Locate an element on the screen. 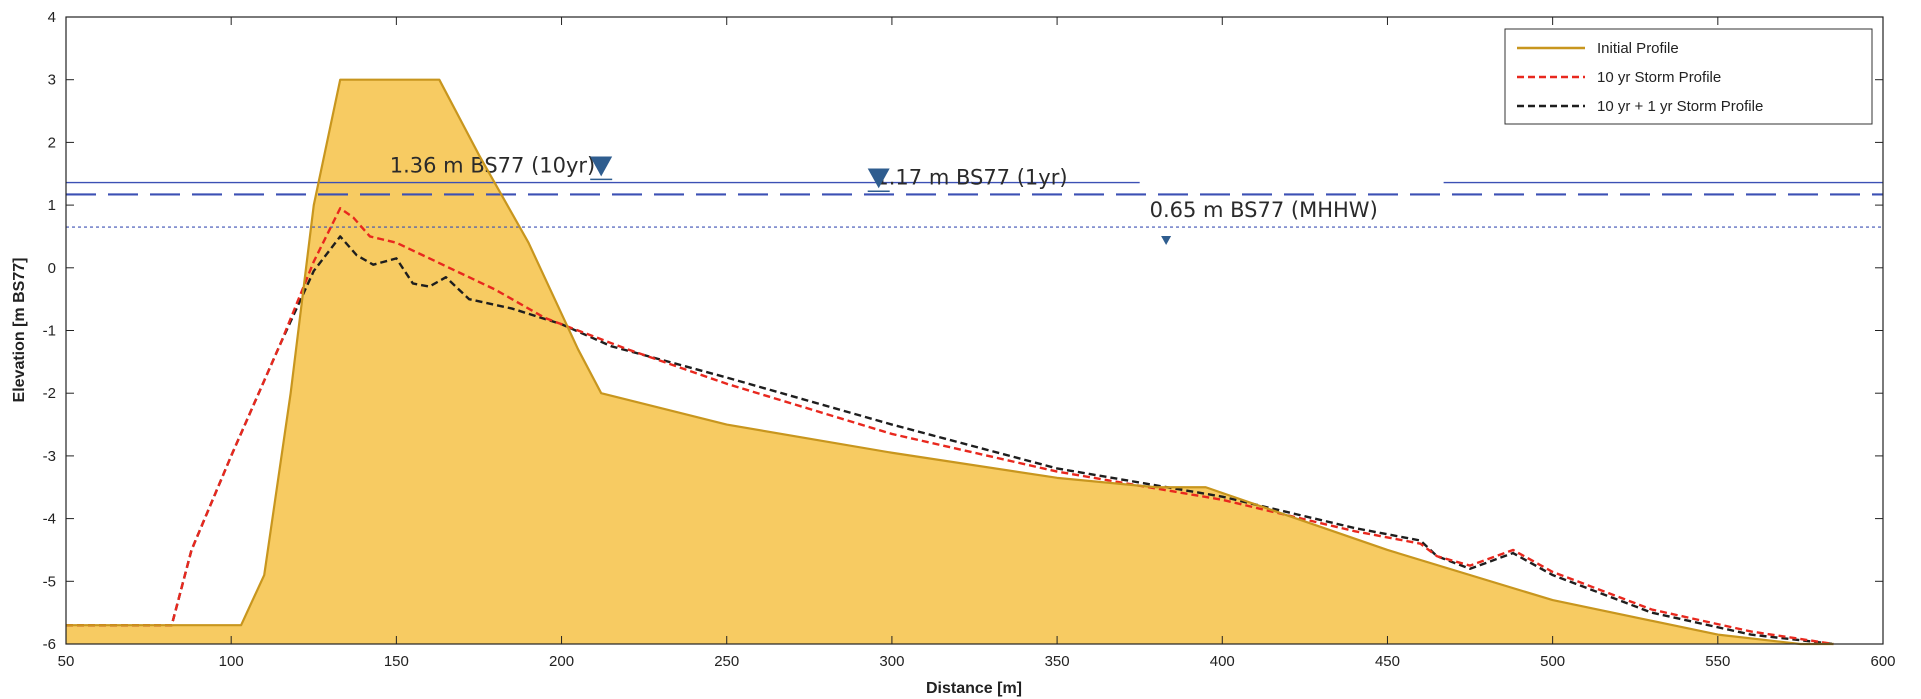  x-tick-label: 600 is located at coordinates (1882, 661).